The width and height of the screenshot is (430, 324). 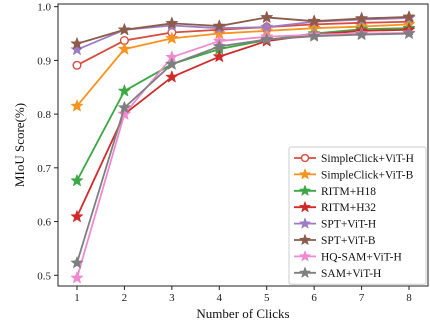 What do you see at coordinates (44, 8) in the screenshot?
I see `y-tick-label: 1.0` at bounding box center [44, 8].